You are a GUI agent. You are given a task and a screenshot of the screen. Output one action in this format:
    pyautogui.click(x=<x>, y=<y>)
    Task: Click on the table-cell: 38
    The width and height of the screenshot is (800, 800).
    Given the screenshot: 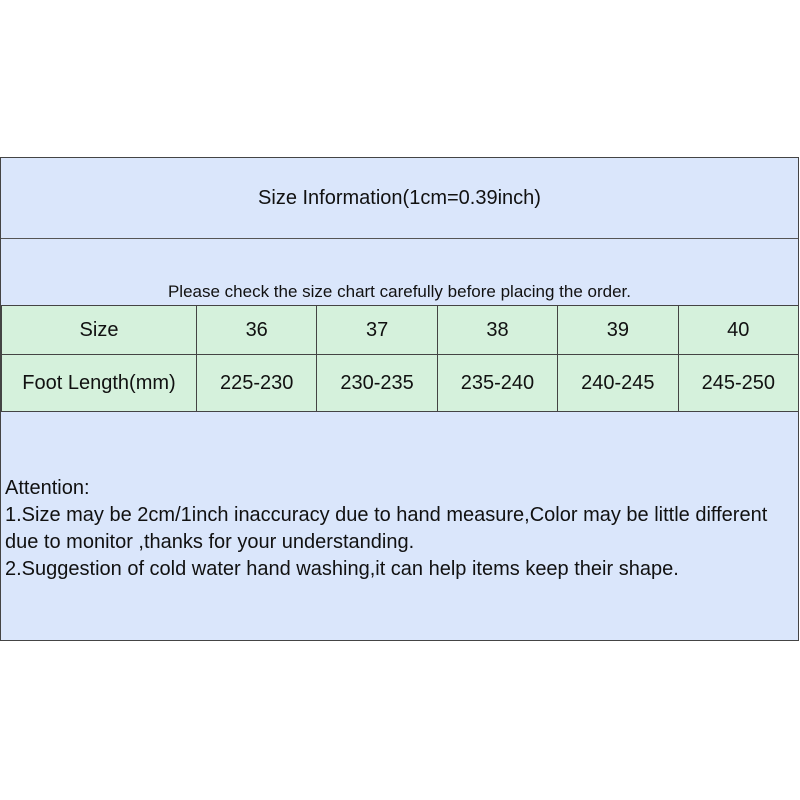 What is the action you would take?
    pyautogui.click(x=497, y=330)
    